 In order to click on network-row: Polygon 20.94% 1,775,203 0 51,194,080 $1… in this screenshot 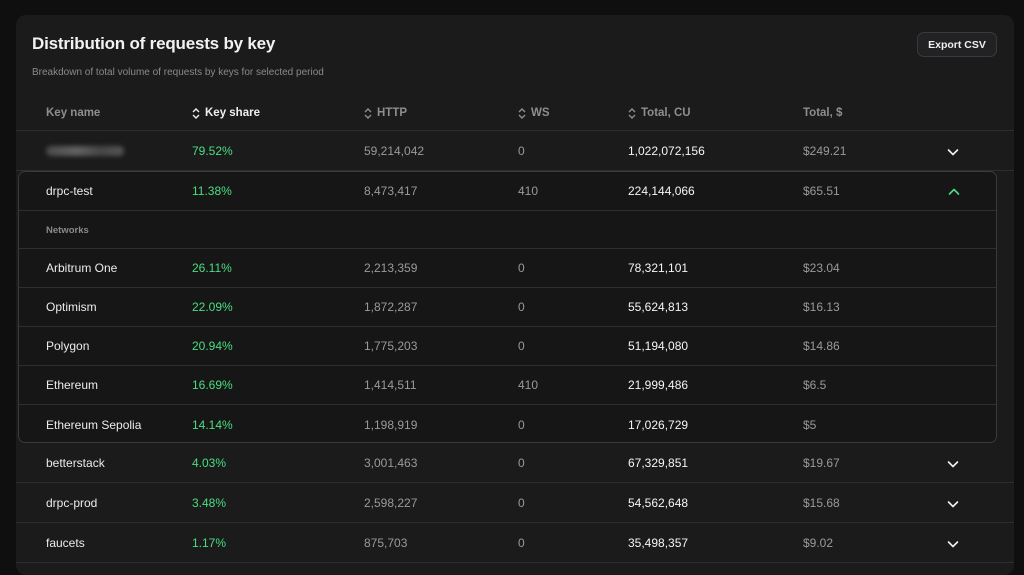, I will do `click(507, 346)`.